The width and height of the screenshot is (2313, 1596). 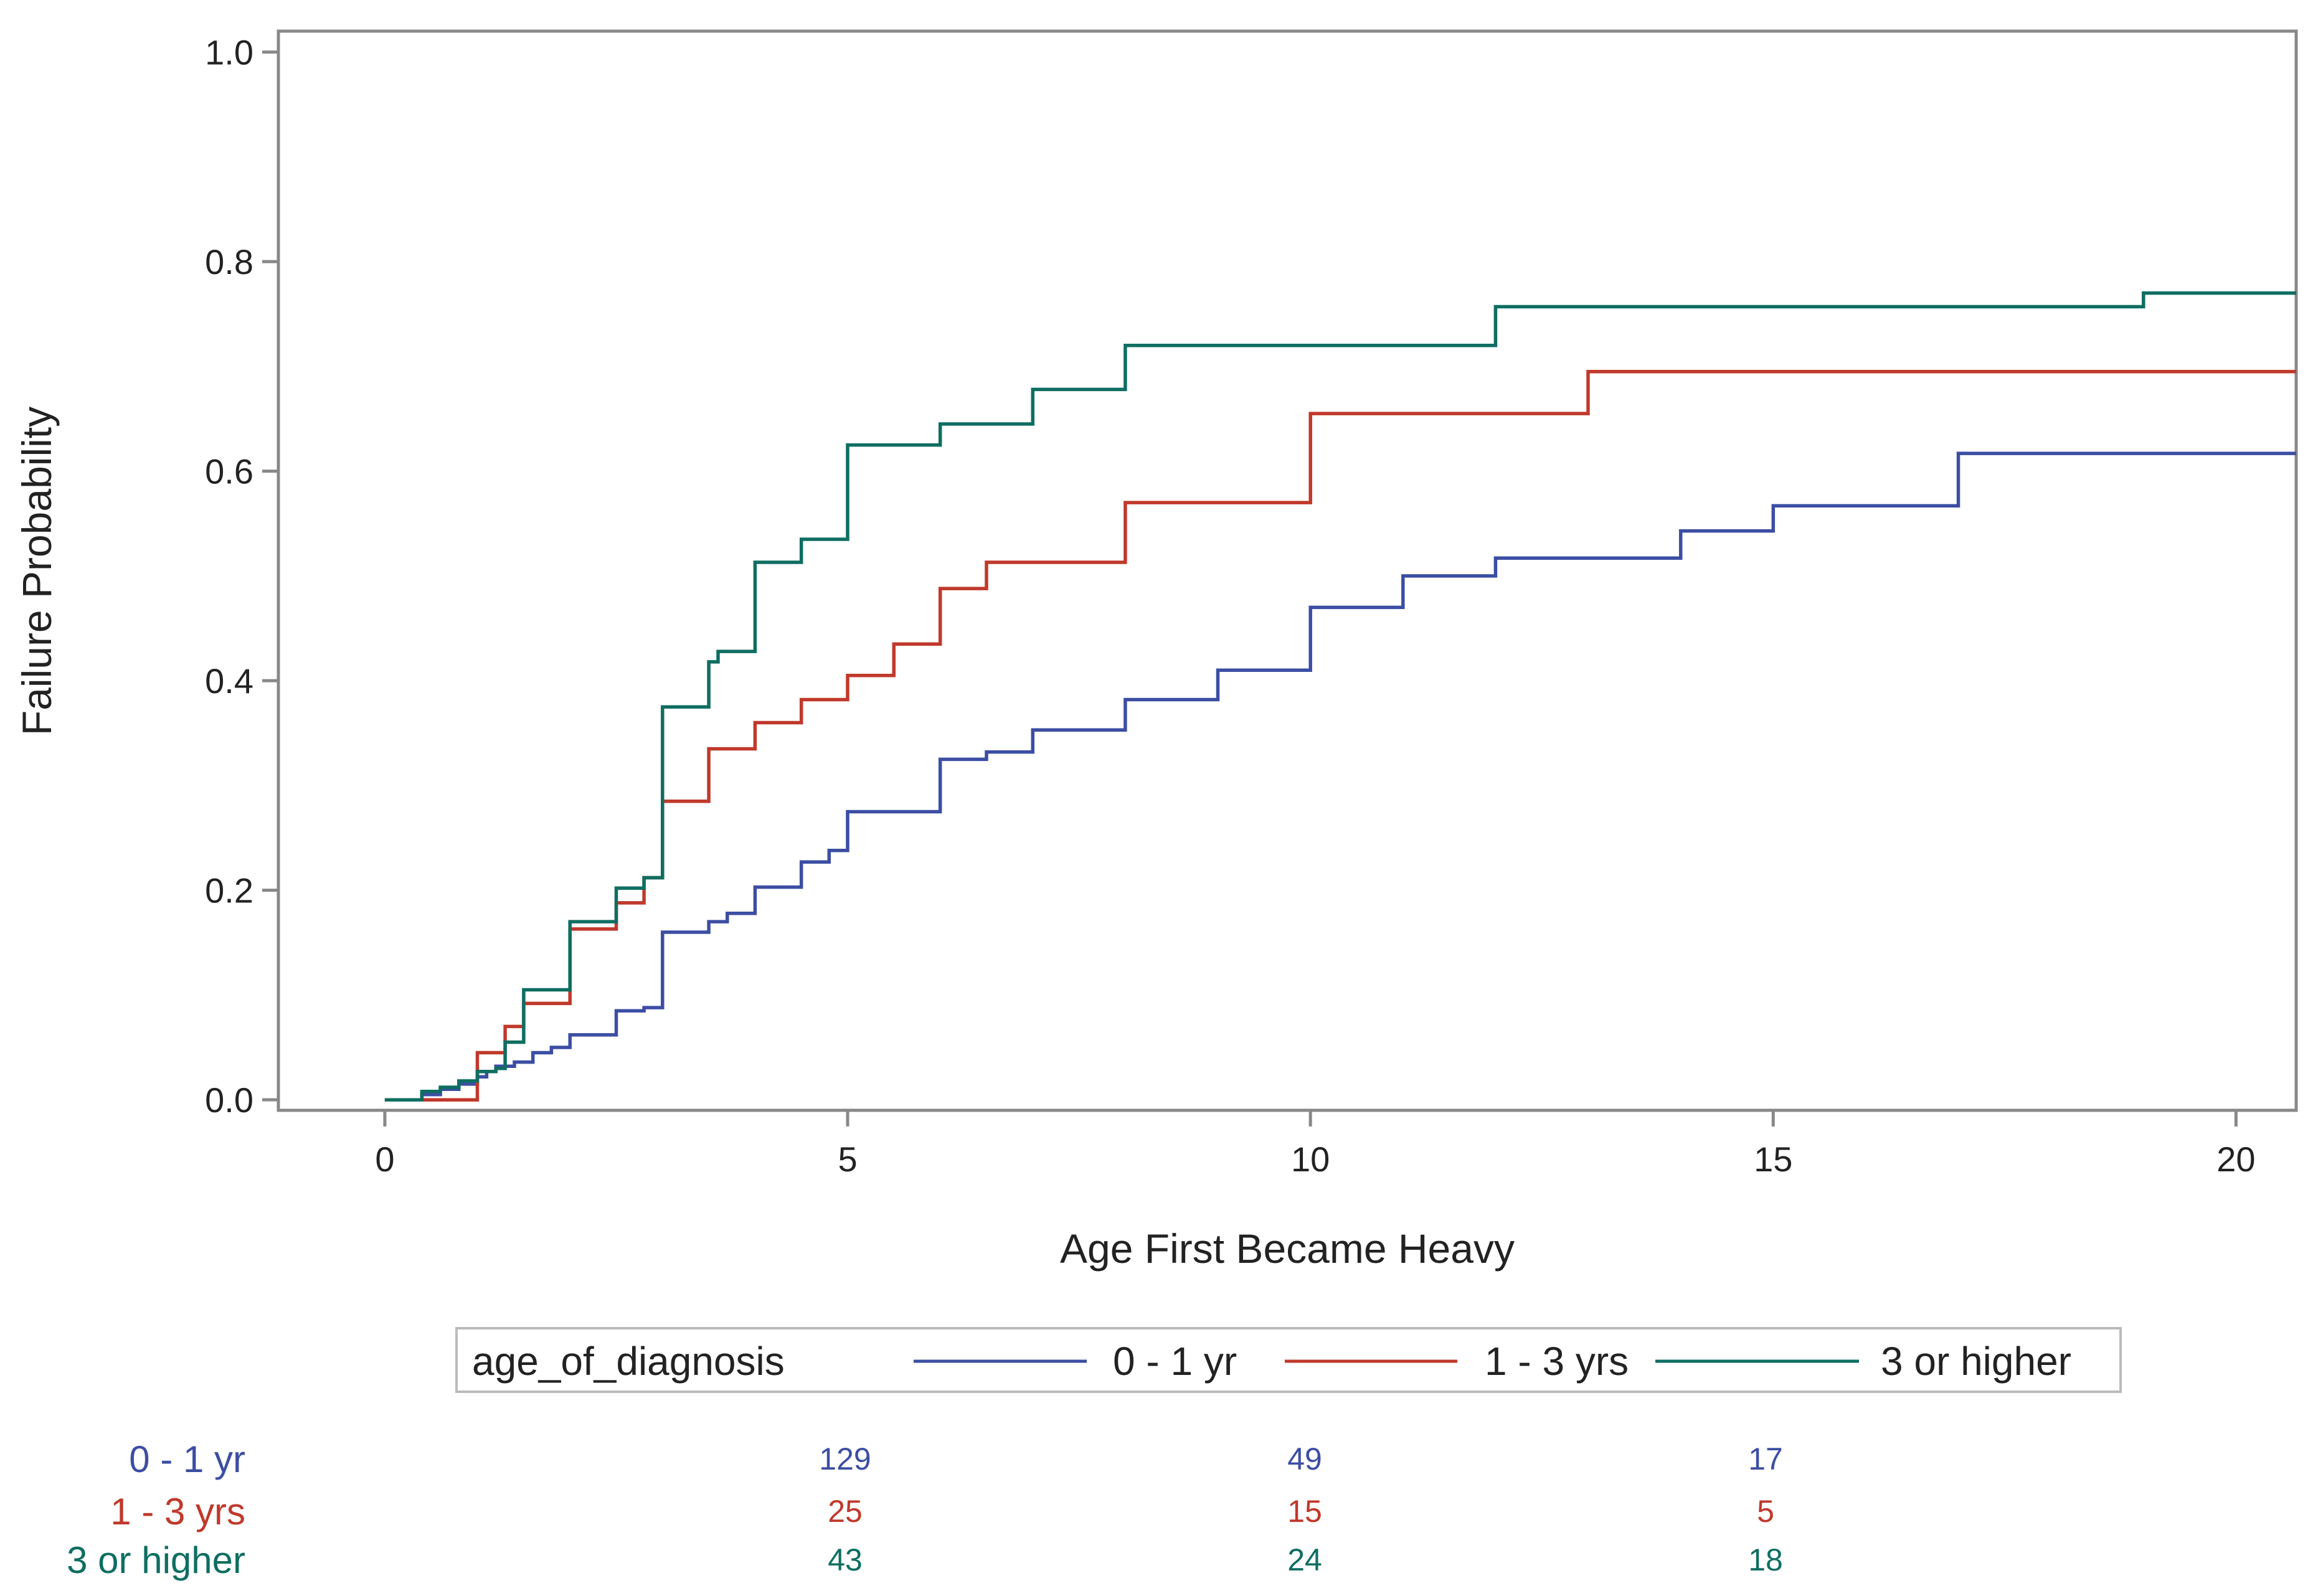 What do you see at coordinates (229, 261) in the screenshot?
I see `y-tick-label: 0.8` at bounding box center [229, 261].